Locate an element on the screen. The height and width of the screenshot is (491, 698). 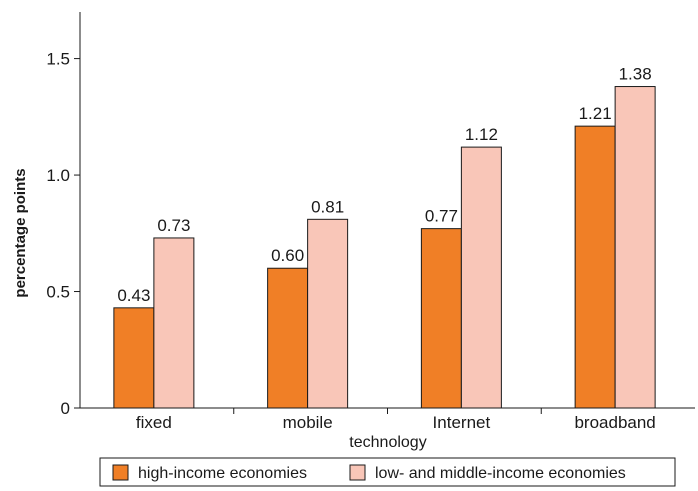
legend-swatch-low-middle-income is located at coordinates (357, 472).